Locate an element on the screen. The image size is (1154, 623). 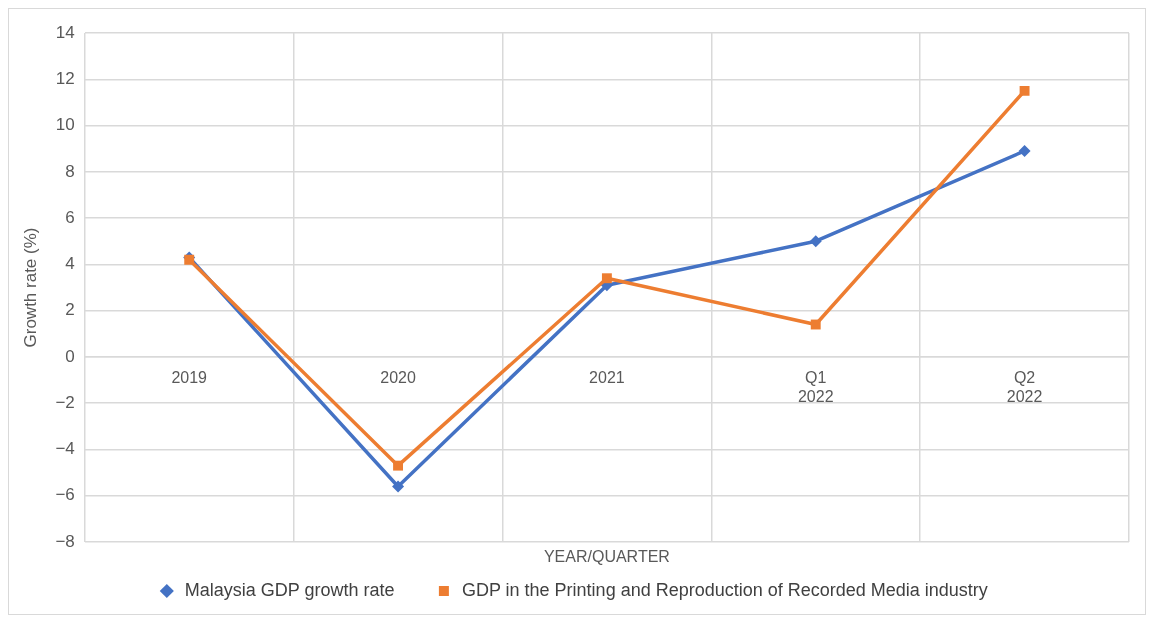
x-tick-label: 2021 is located at coordinates (607, 377).